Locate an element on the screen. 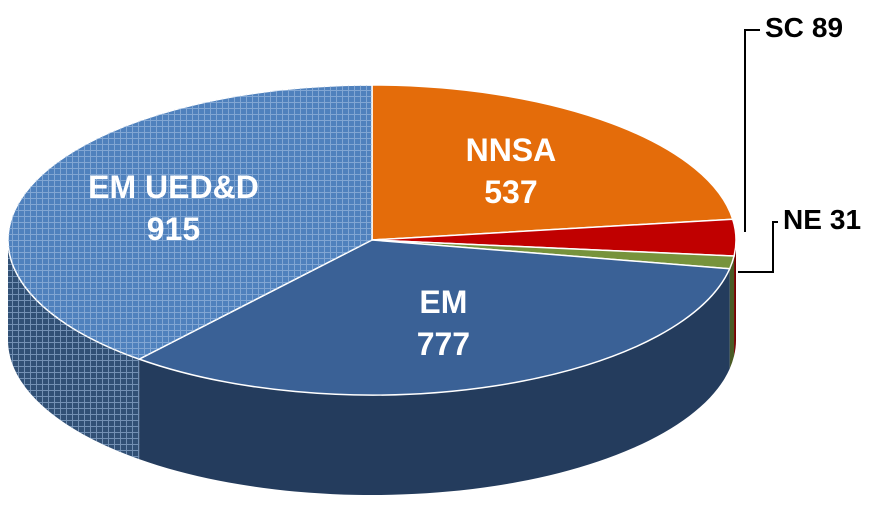  callout-name: SC is located at coordinates (784, 27).